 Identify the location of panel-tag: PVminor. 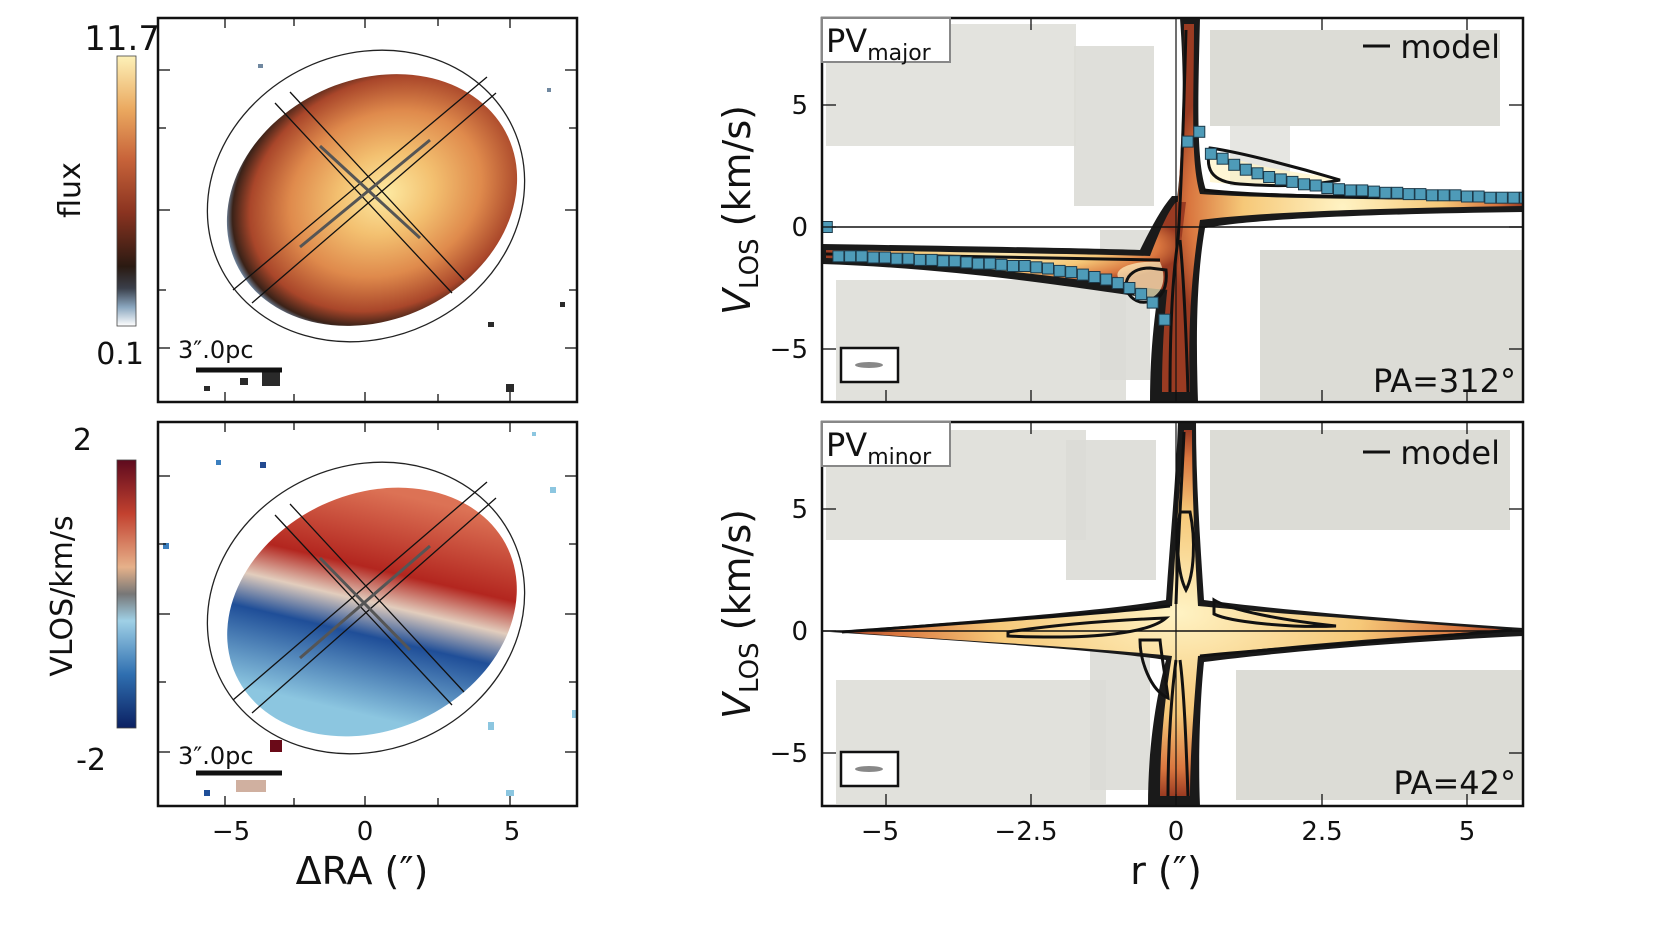
(886, 445).